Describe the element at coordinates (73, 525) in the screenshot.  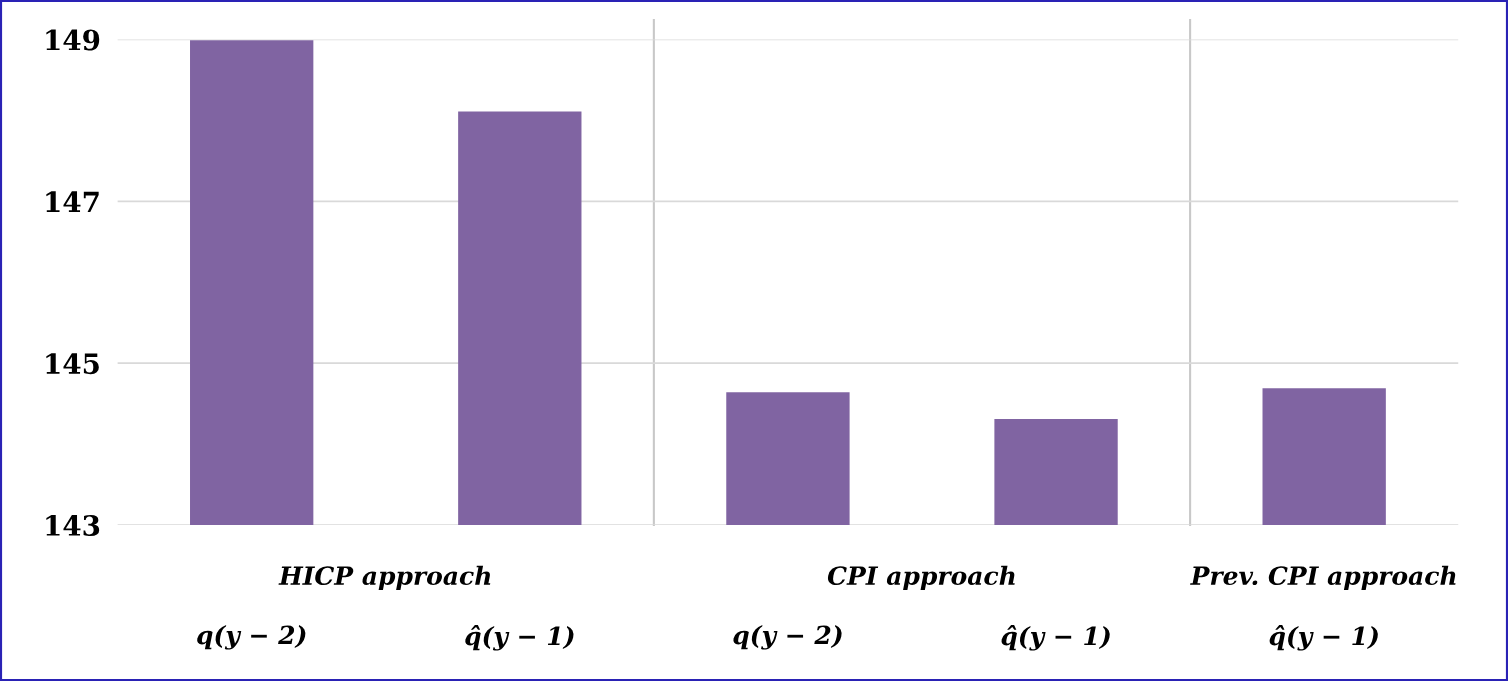
I see `y-tick-label: 143` at that location.